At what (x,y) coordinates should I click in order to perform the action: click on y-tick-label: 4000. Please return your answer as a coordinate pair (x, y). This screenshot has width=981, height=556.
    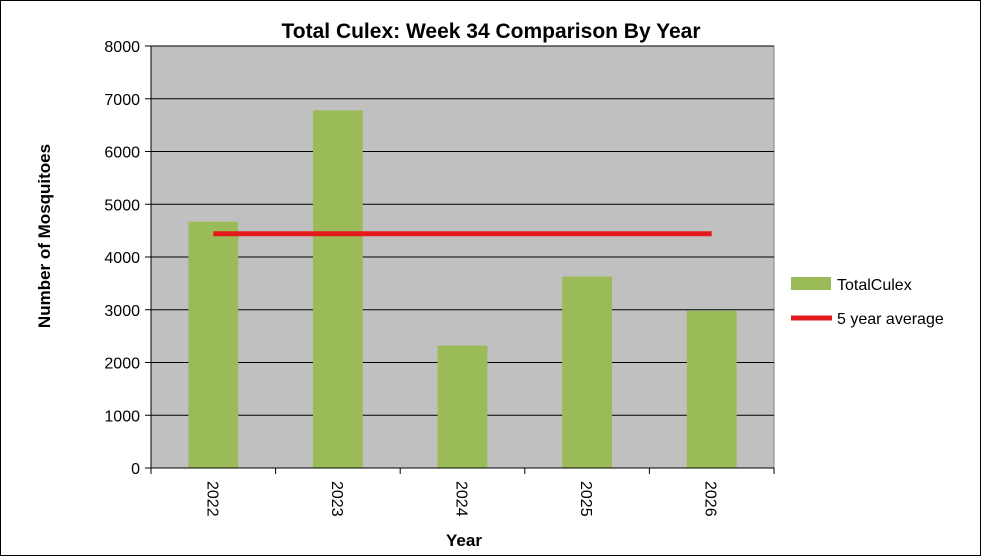
    Looking at the image, I should click on (122, 258).